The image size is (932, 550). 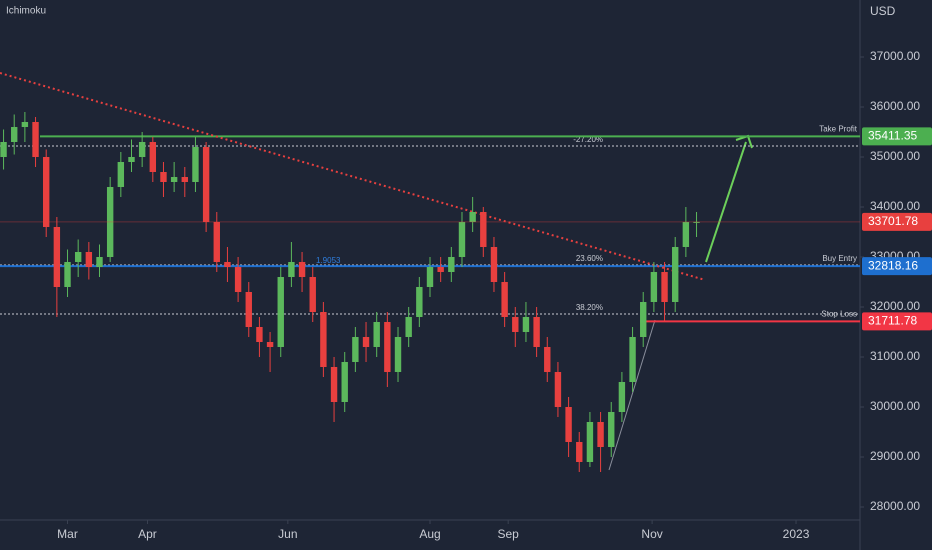 What do you see at coordinates (26, 11) in the screenshot?
I see `indicator-label: Ichimoku` at bounding box center [26, 11].